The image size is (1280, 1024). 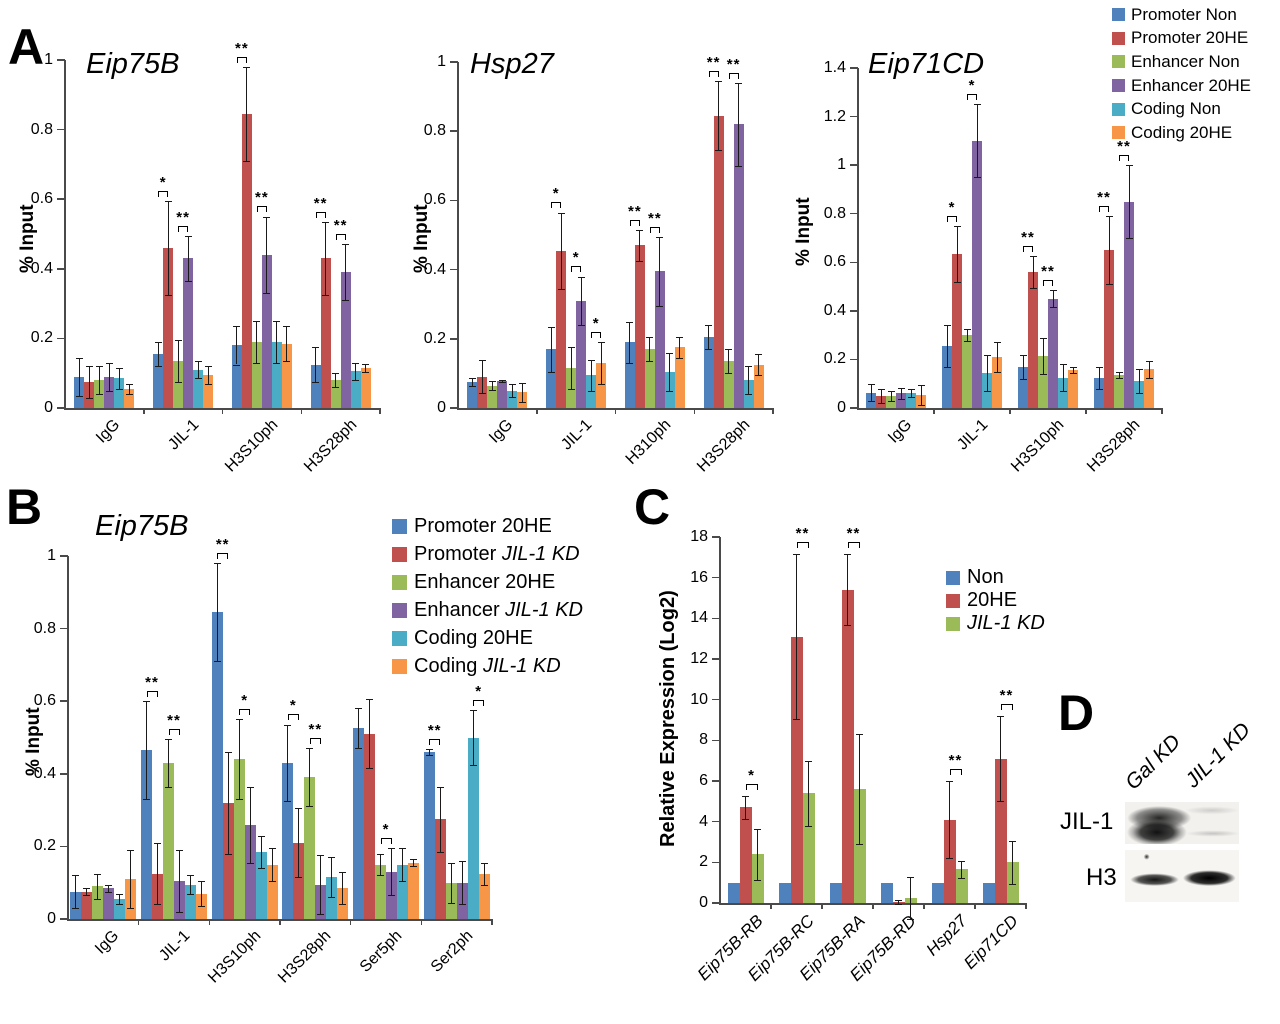 What do you see at coordinates (841, 165) in the screenshot?
I see `y-axis-tick-label: 1` at bounding box center [841, 165].